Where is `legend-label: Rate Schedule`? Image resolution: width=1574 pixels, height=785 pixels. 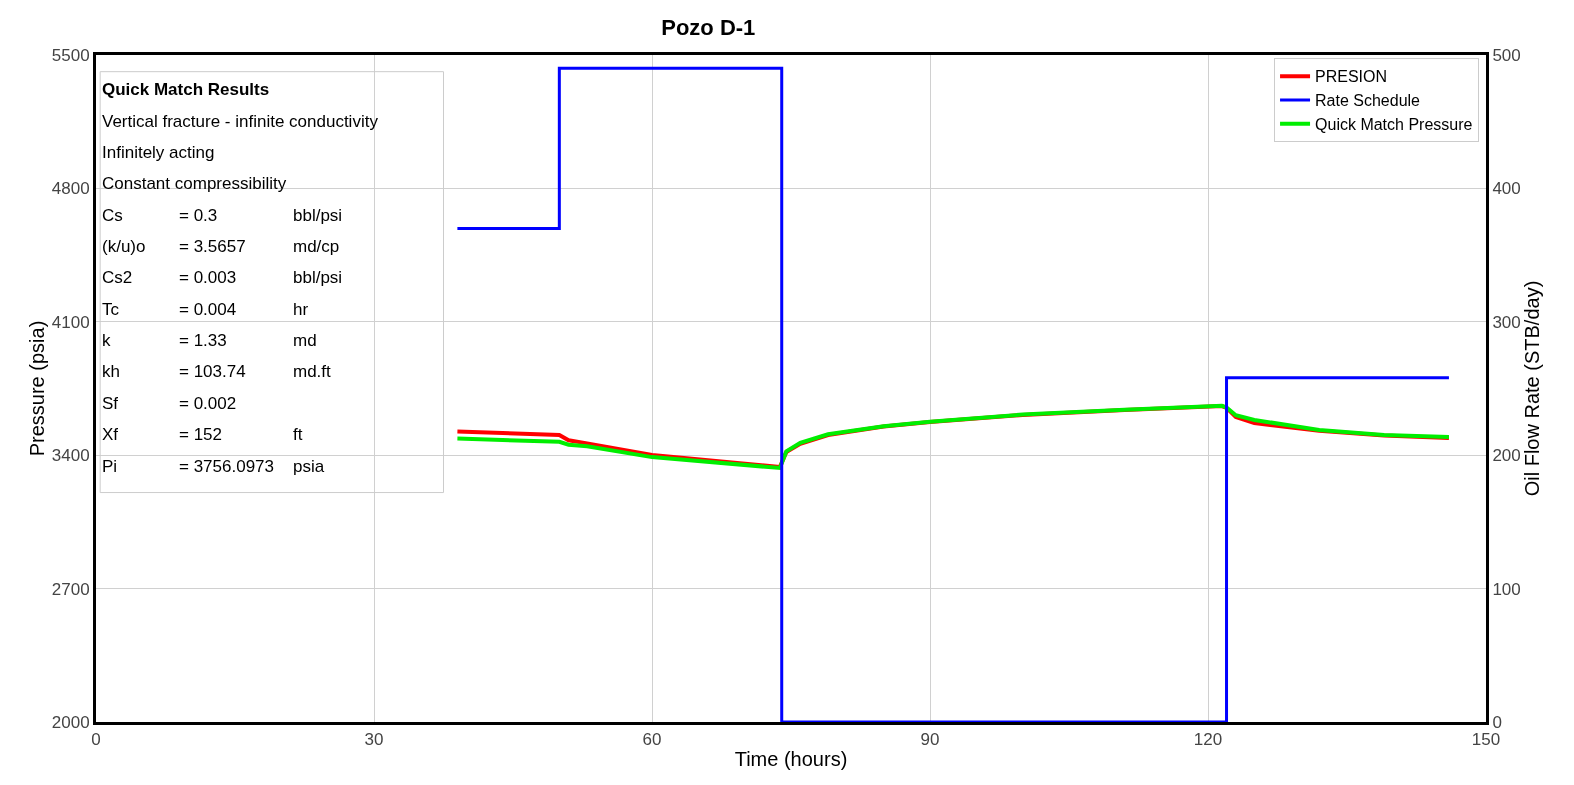 legend-label: Rate Schedule is located at coordinates (1368, 101).